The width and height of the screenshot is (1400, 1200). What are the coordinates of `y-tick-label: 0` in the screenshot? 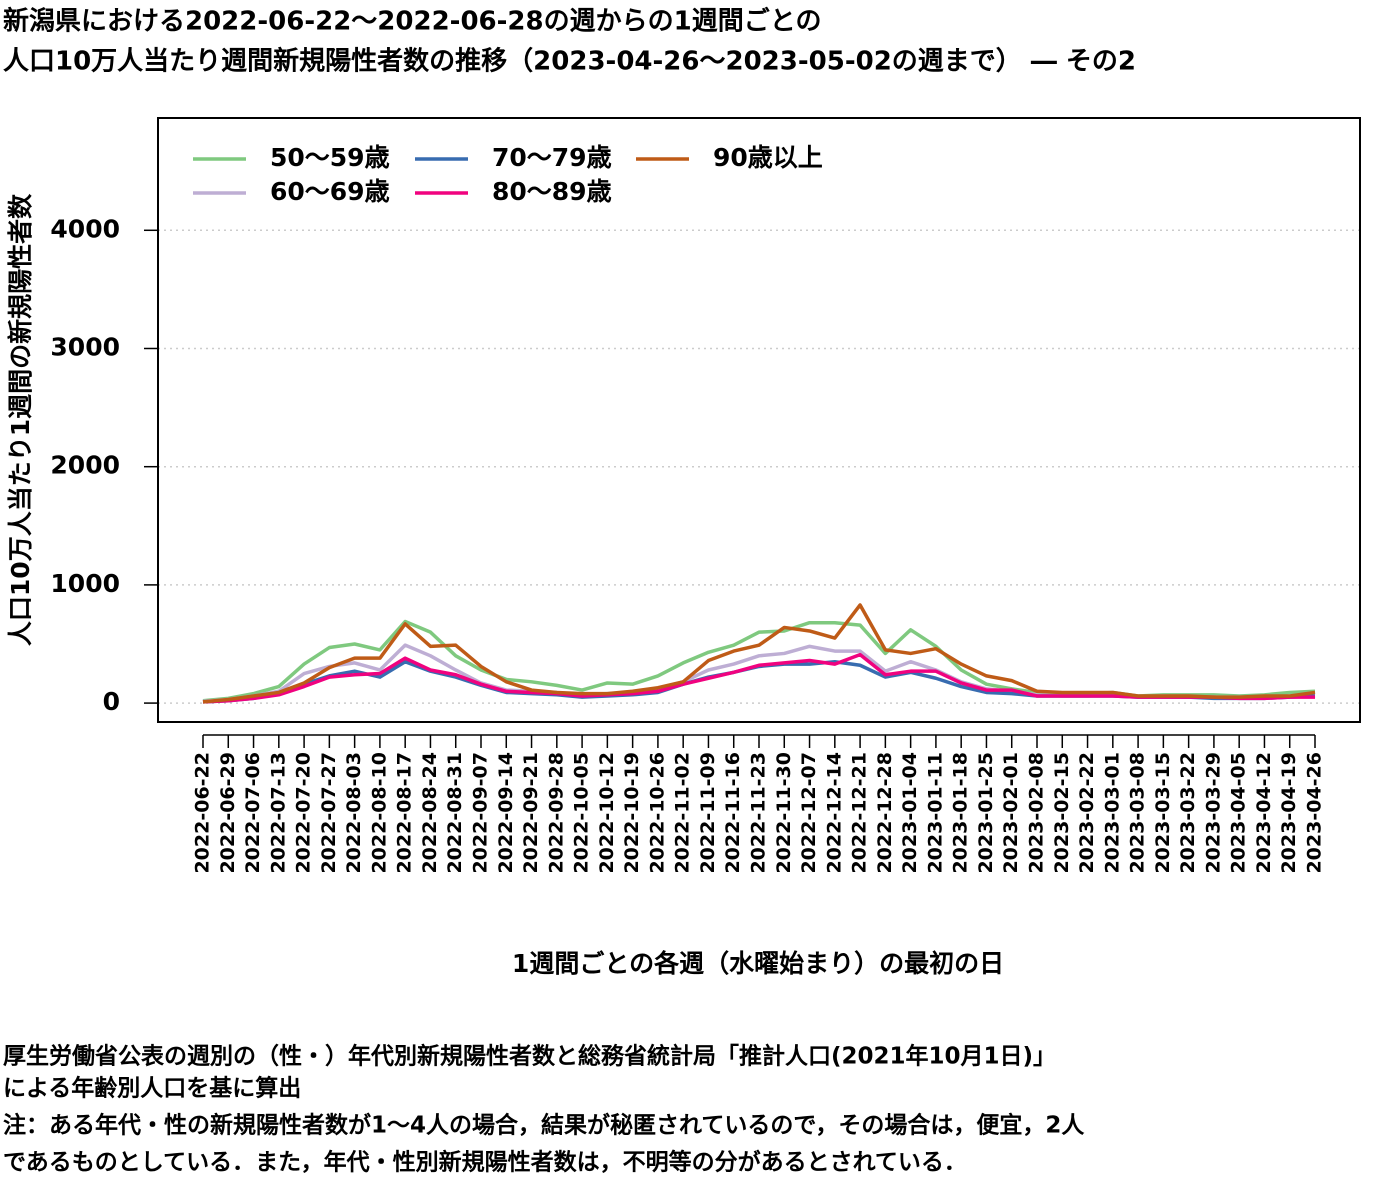 It's located at (111, 701).